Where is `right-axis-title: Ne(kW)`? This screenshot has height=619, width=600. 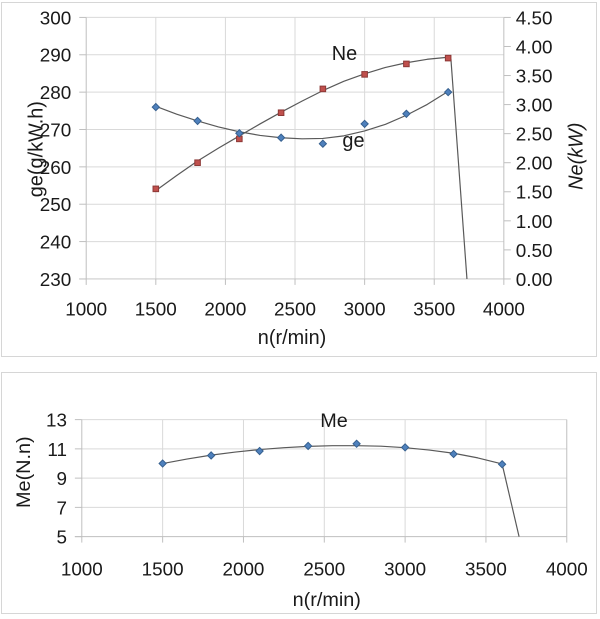
right-axis-title: Ne(kW) is located at coordinates (576, 155).